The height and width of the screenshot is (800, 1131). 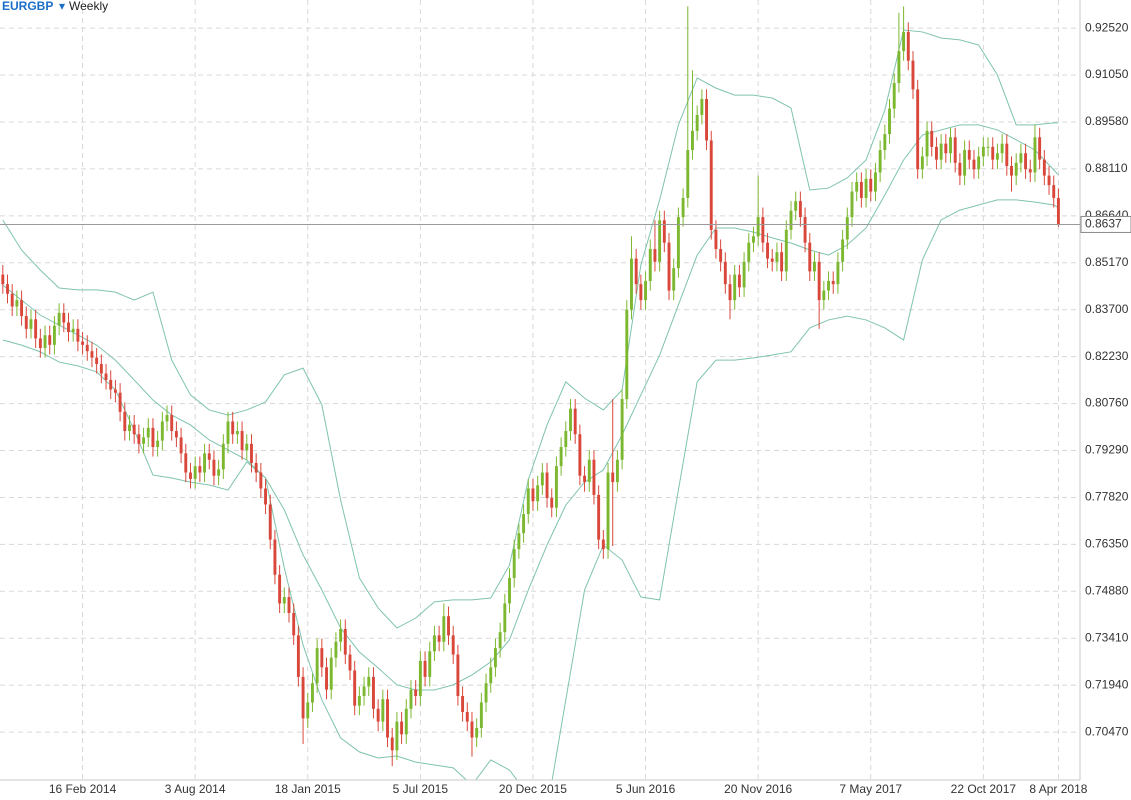 What do you see at coordinates (1105, 224) in the screenshot?
I see `last-price-box` at bounding box center [1105, 224].